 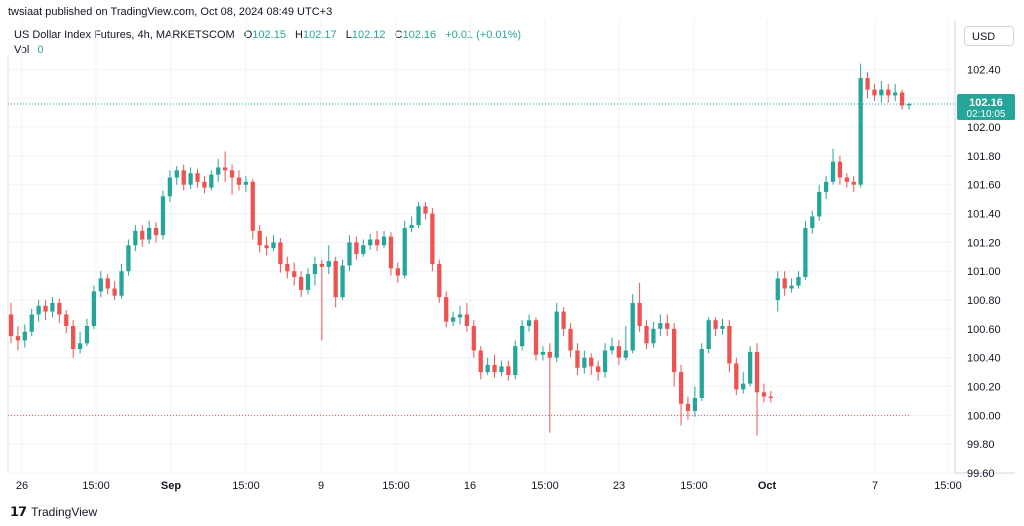 I want to click on low-label: L, so click(x=348, y=35).